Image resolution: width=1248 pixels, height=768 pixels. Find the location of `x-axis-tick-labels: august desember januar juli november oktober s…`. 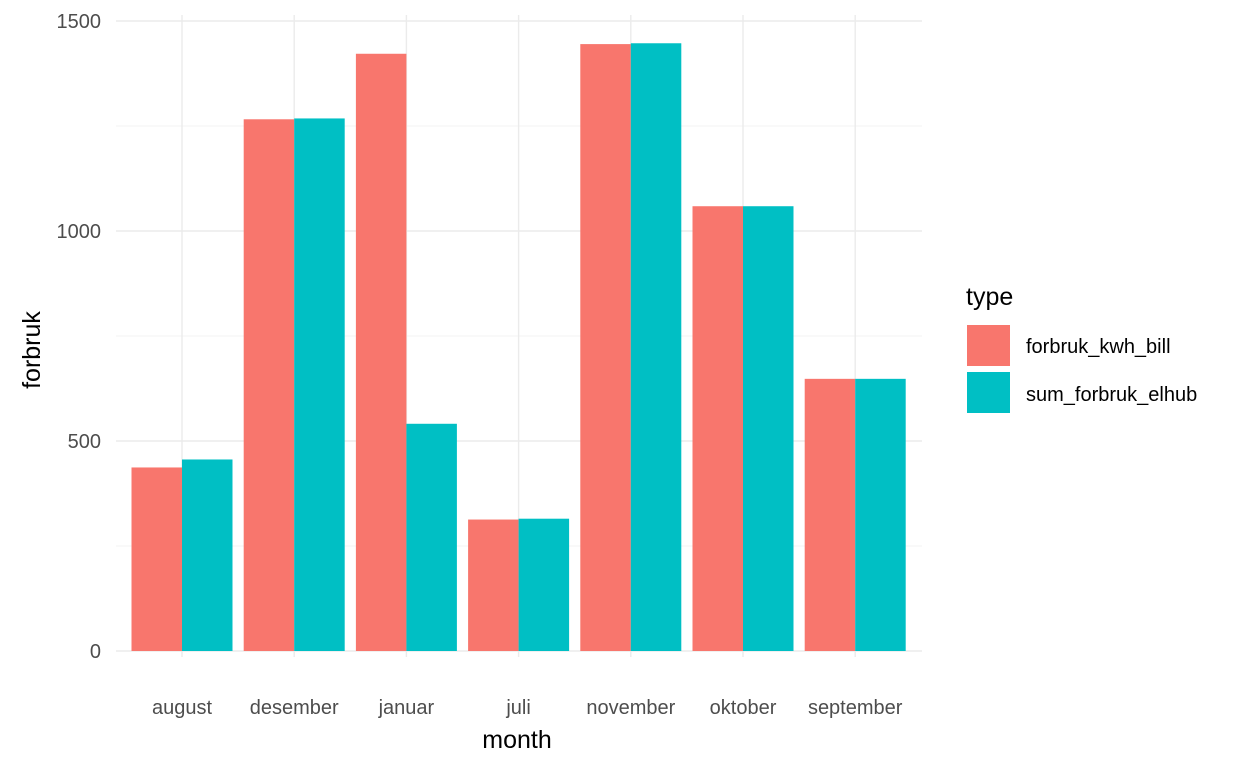

x-axis-tick-labels: august desember januar juli november oktober s… is located at coordinates (527, 708).